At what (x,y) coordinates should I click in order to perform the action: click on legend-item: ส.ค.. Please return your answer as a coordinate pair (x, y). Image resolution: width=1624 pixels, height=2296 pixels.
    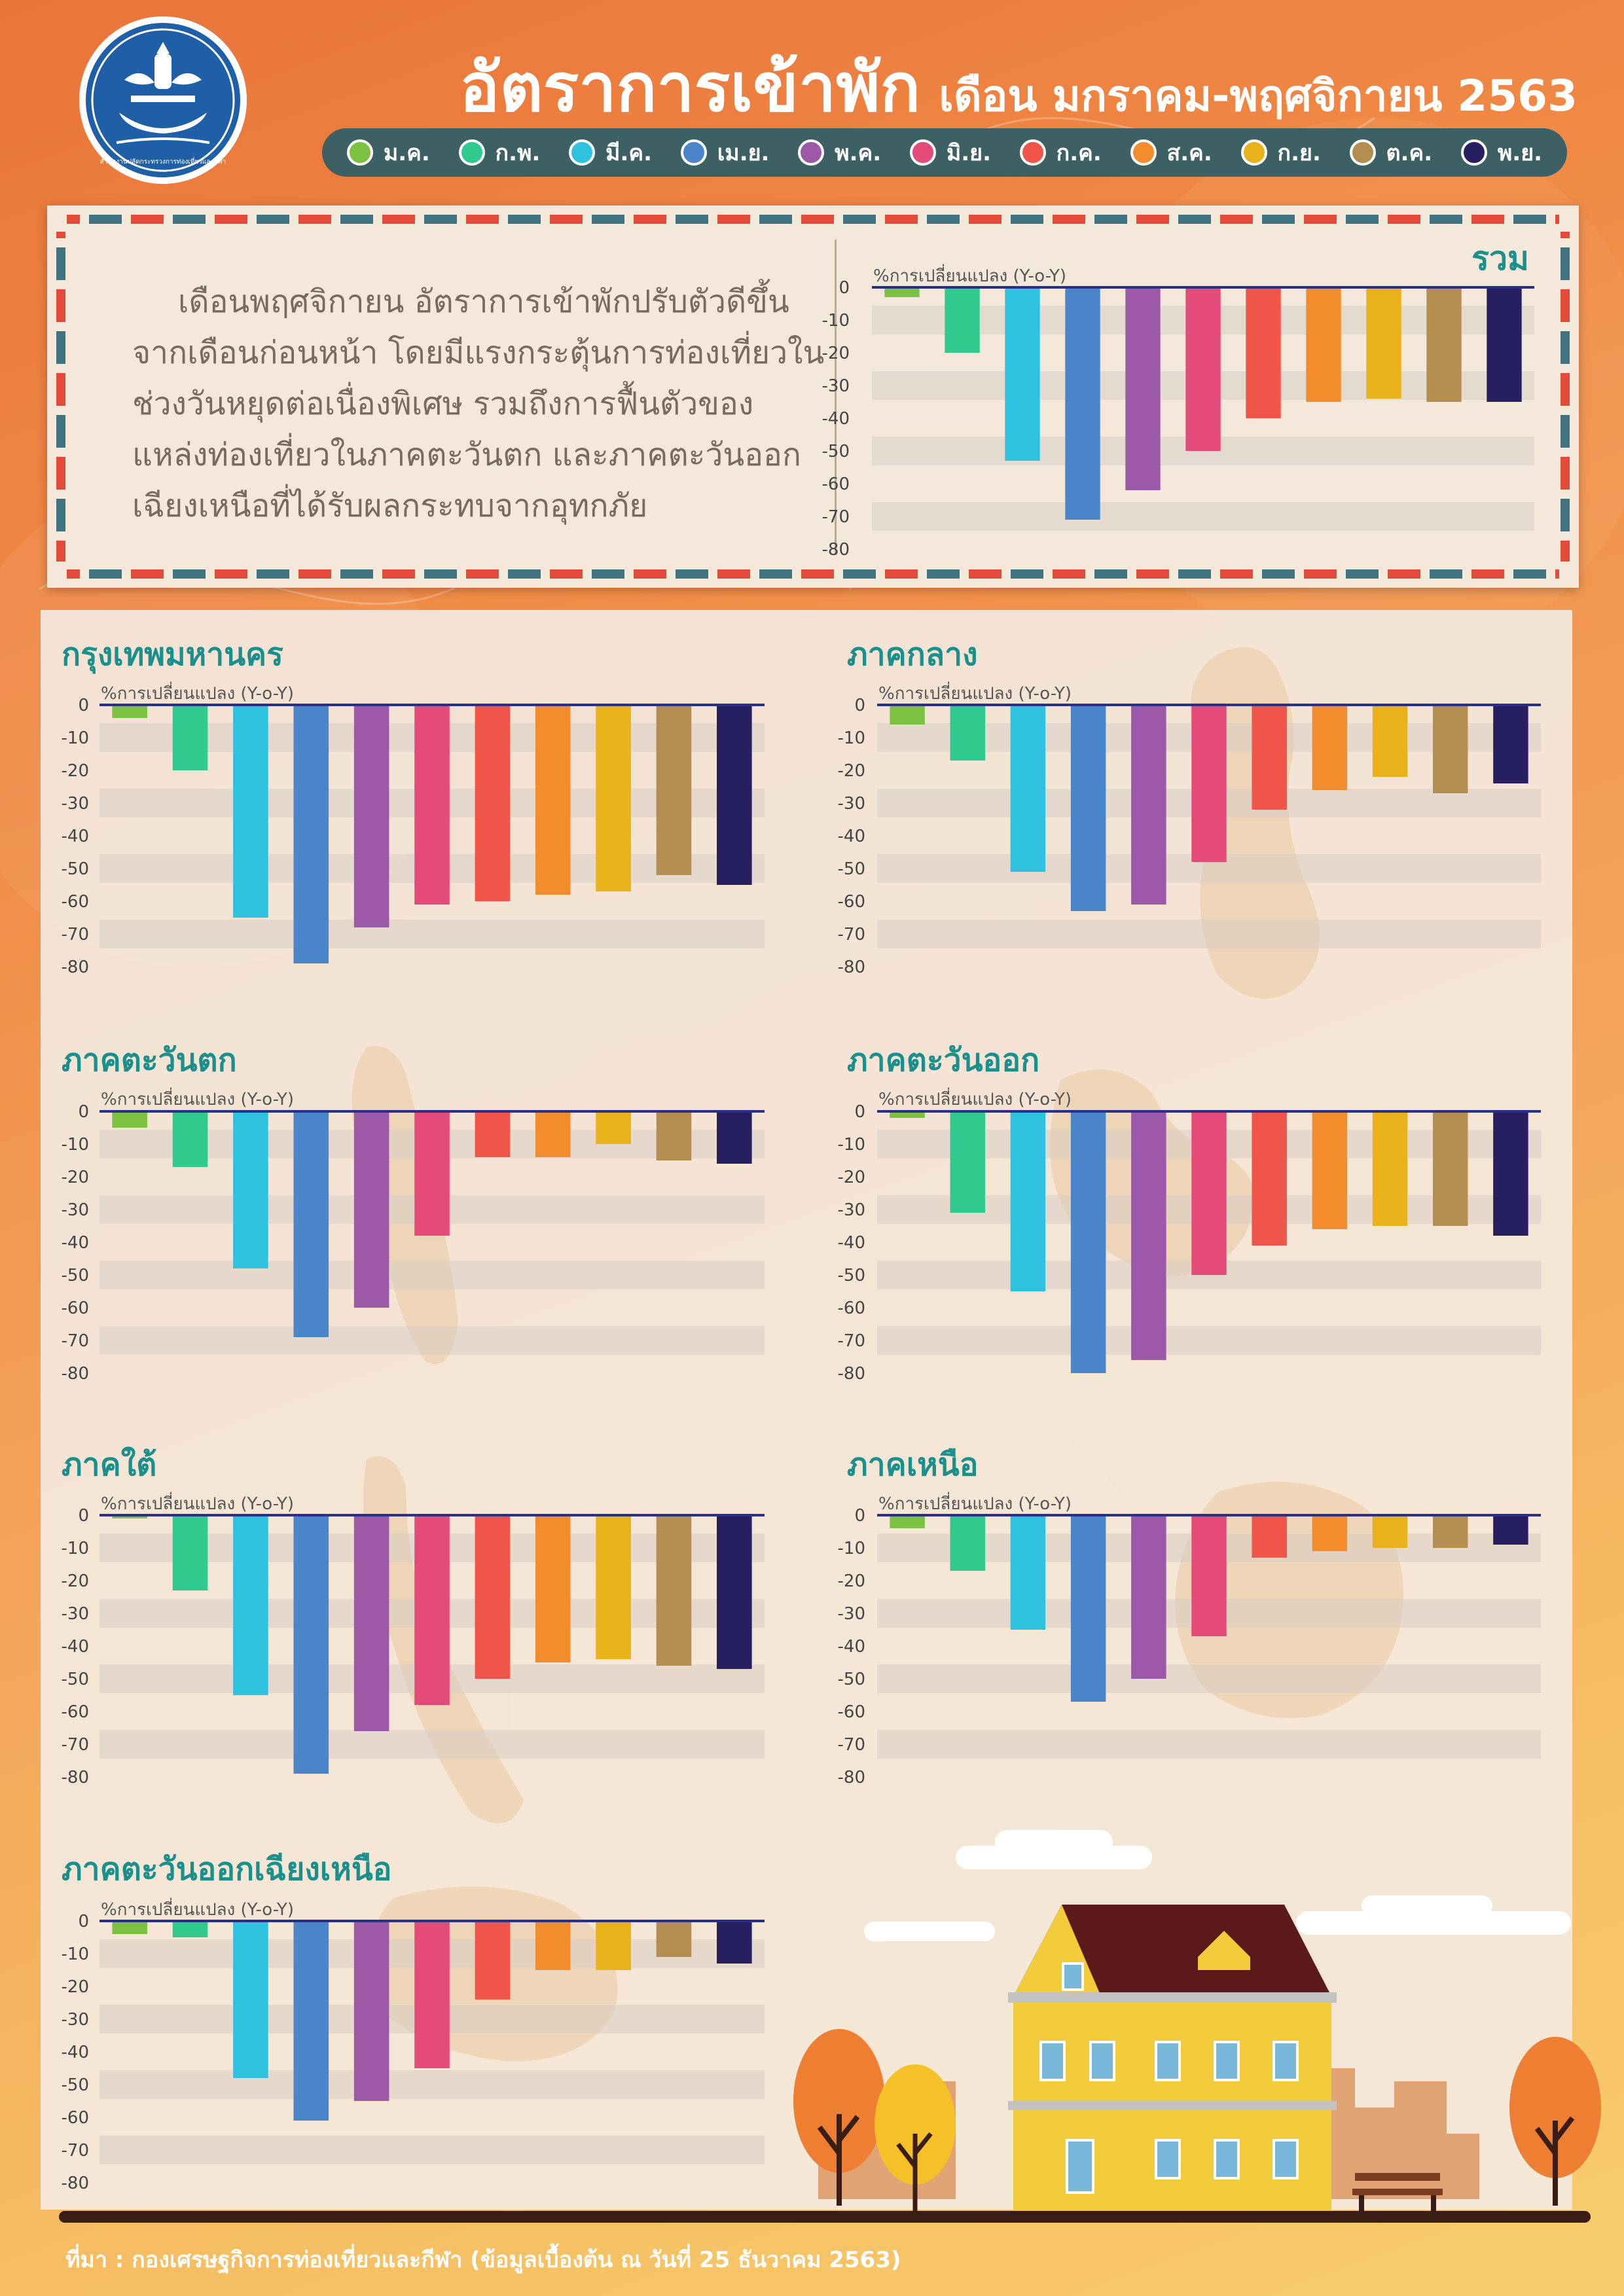
    Looking at the image, I should click on (1171, 152).